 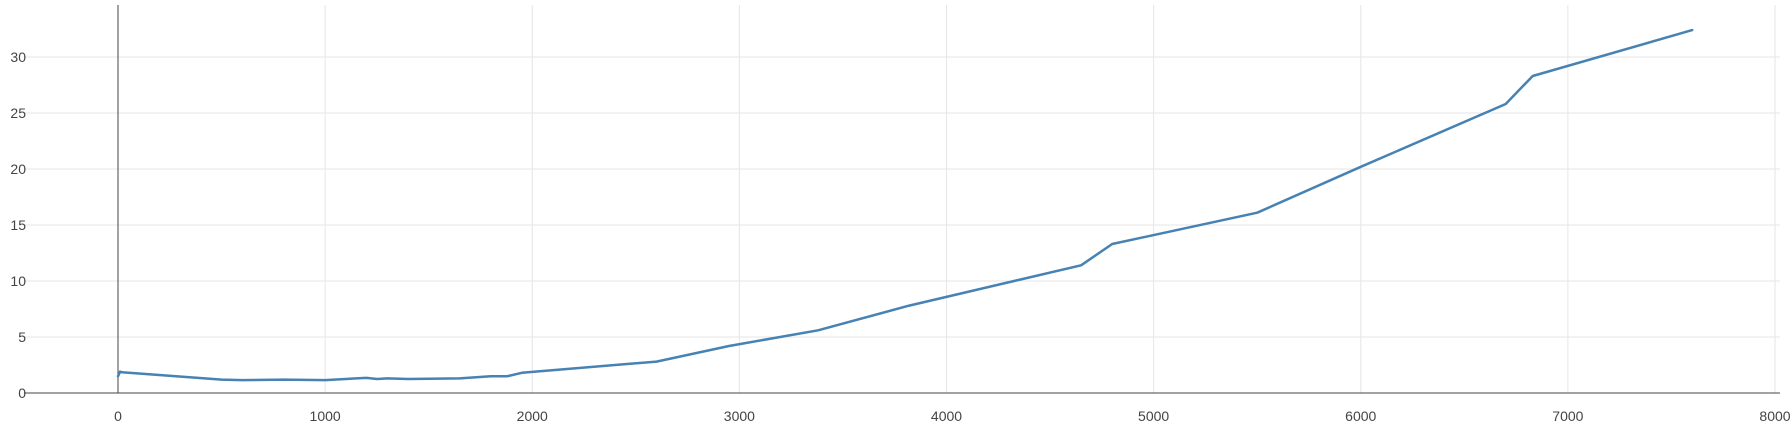 What do you see at coordinates (946, 416) in the screenshot?
I see `x-tick-label: 4000` at bounding box center [946, 416].